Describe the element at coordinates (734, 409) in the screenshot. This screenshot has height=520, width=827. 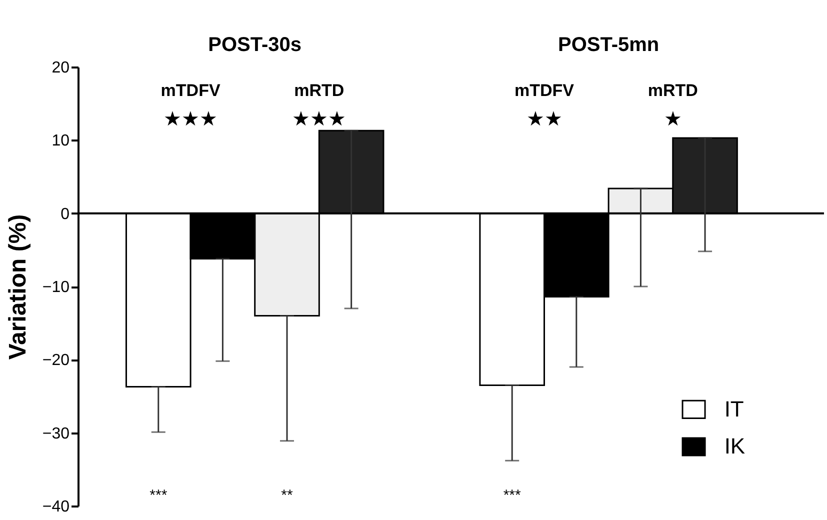
I see `legend-label: IT` at that location.